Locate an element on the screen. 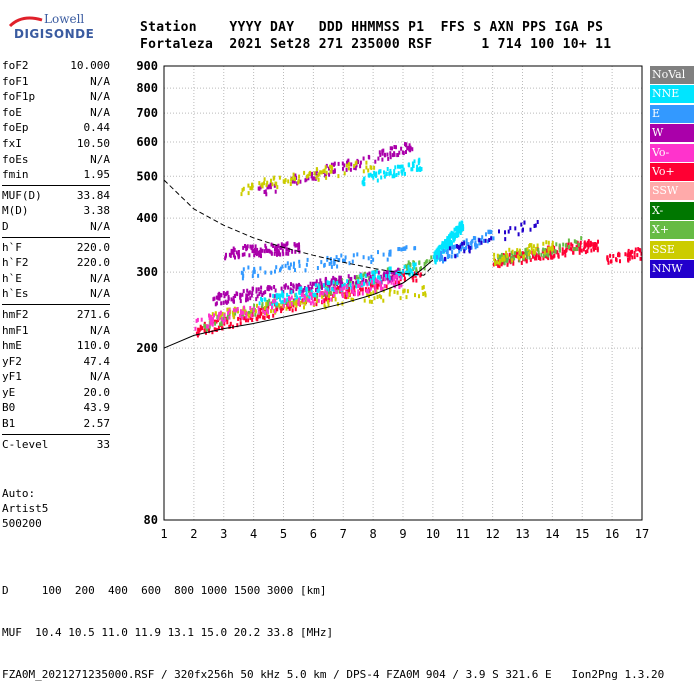  logo-line2: DIGISONDE is located at coordinates (54, 34).